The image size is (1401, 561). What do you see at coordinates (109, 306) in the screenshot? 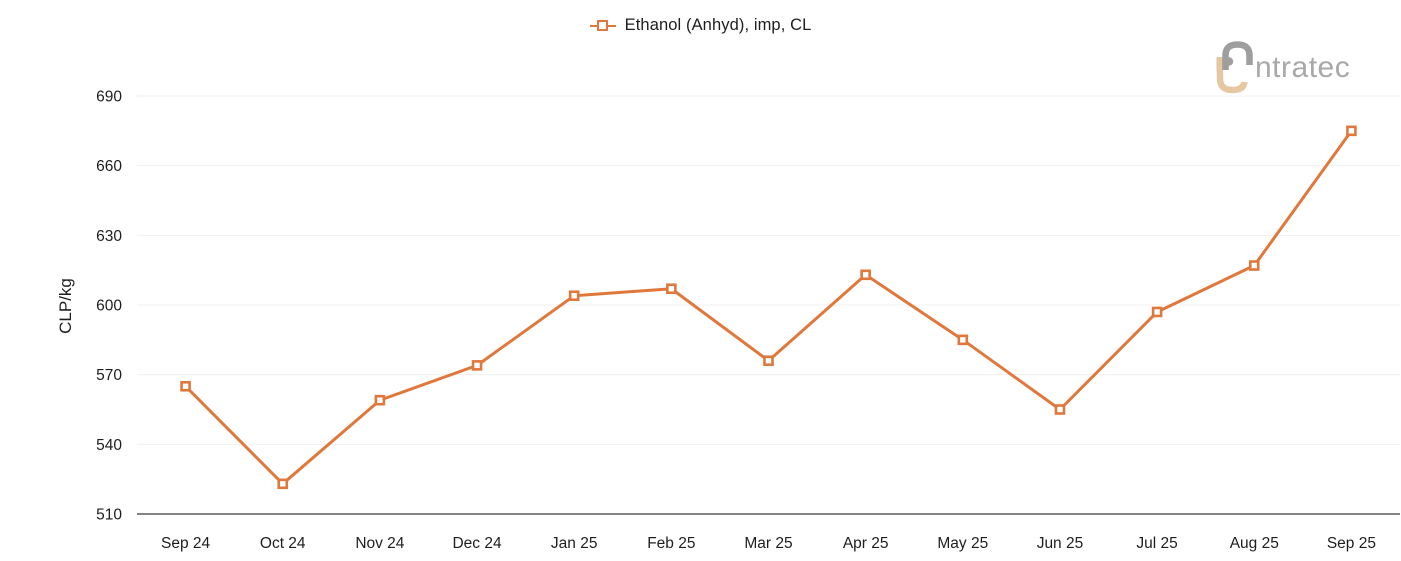
I see `y-tick-label: 600` at bounding box center [109, 306].